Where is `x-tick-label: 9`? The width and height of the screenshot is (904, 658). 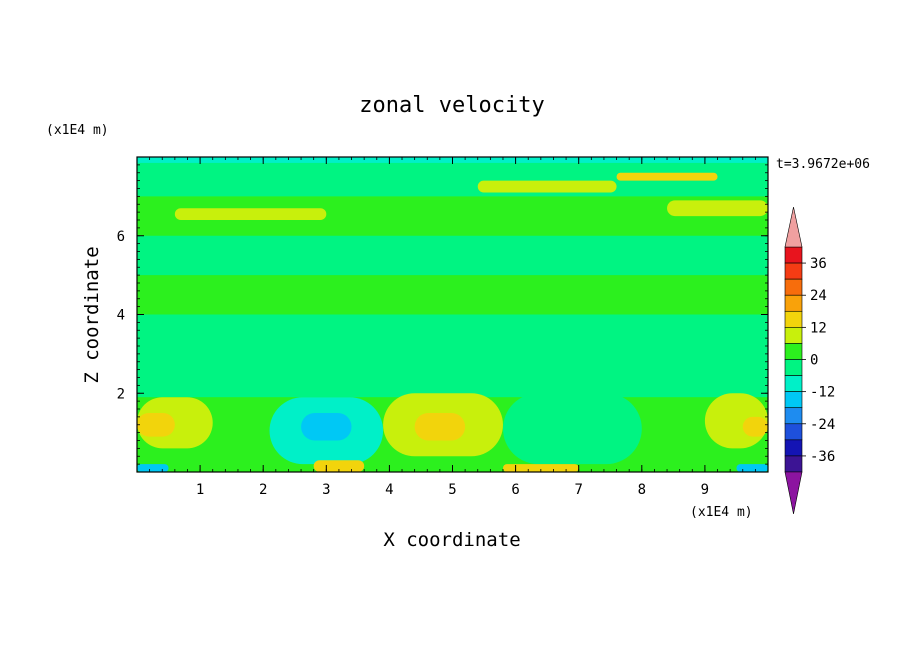
x-tick-label: 9 is located at coordinates (705, 490).